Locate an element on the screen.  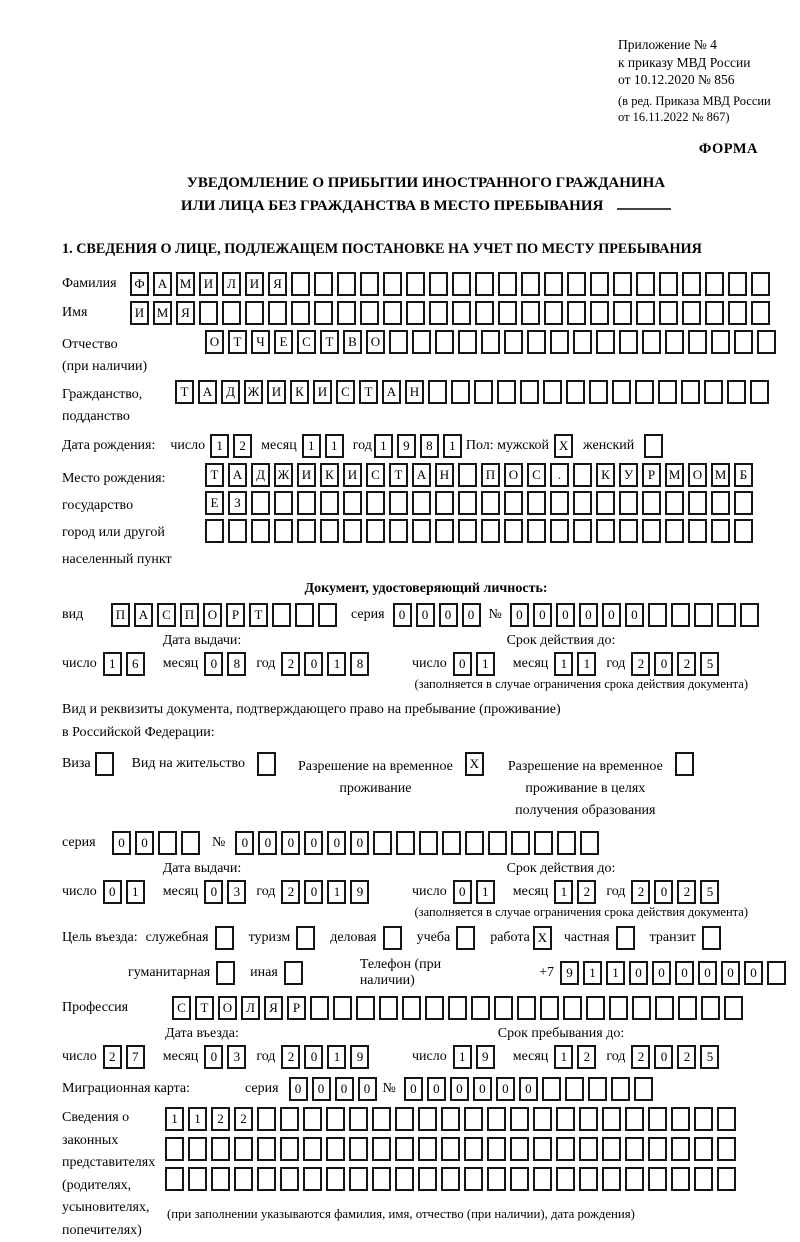
char-box: Ф is located at coordinates (139, 284).